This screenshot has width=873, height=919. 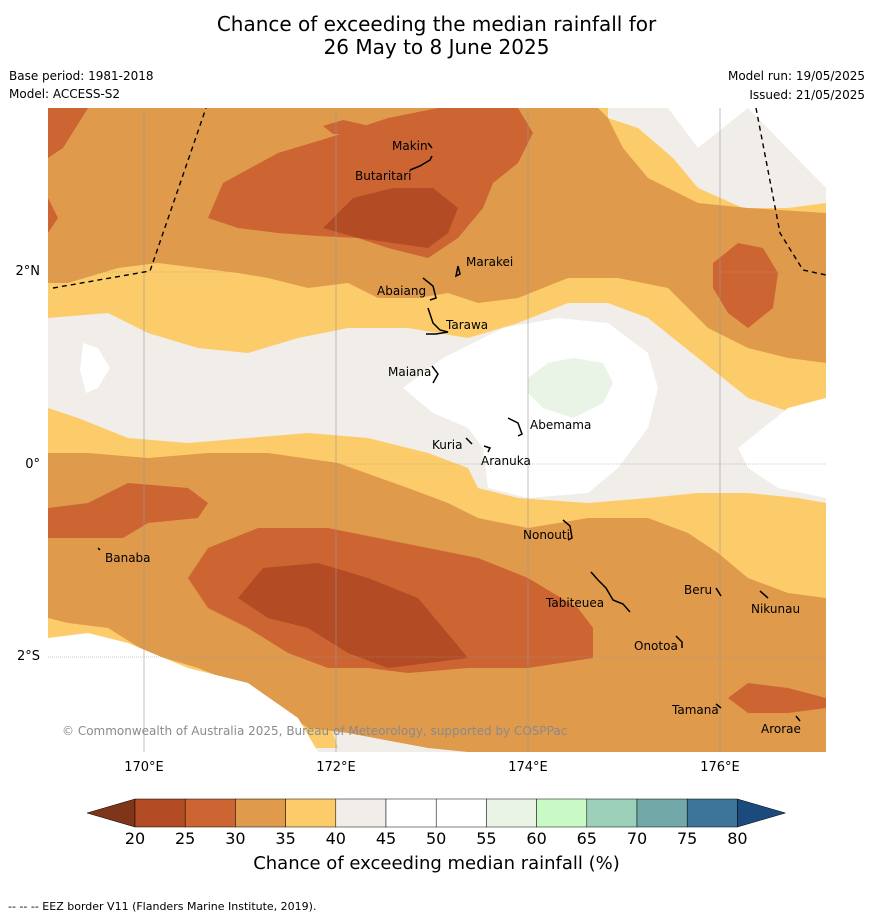 What do you see at coordinates (695, 710) in the screenshot?
I see `island-label-tamana: Tamana` at bounding box center [695, 710].